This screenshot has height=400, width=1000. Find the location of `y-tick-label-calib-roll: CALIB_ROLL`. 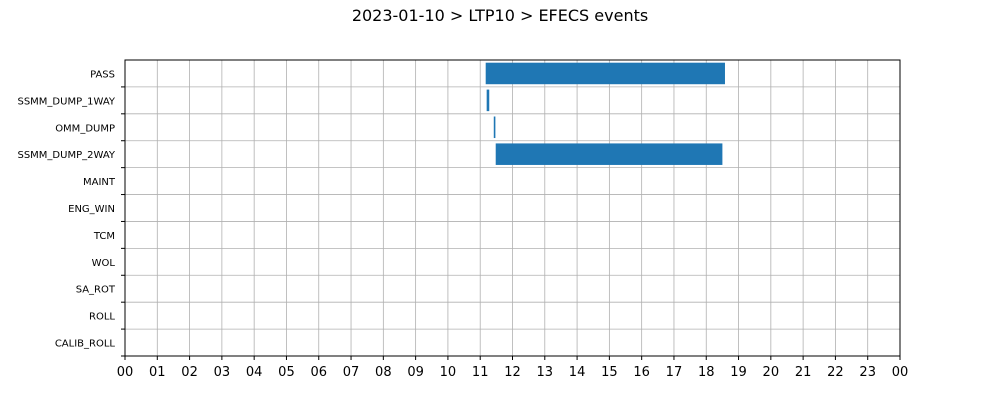

y-tick-label-calib-roll: CALIB_ROLL is located at coordinates (85, 344).